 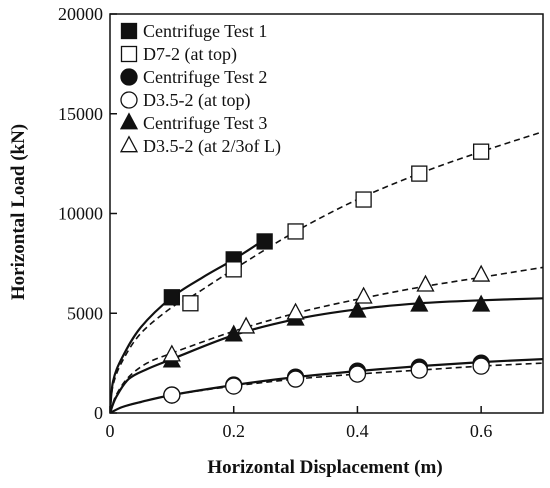 I want to click on legend-label-6: D3.5-2 (at 2/3of L), so click(x=212, y=146).